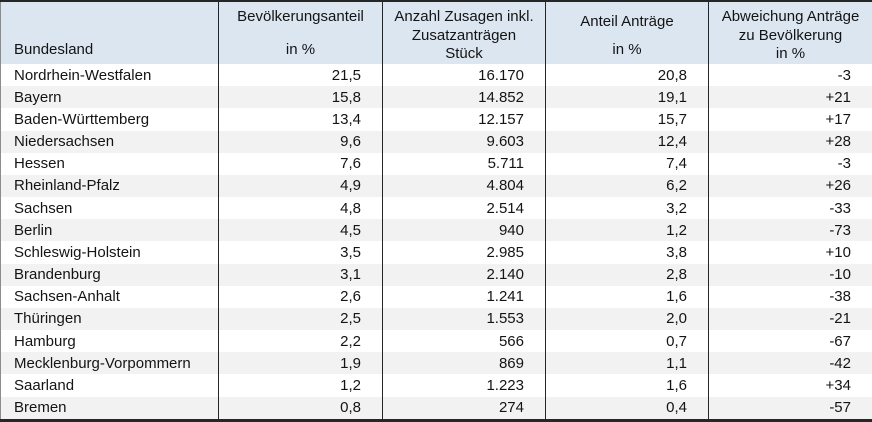  What do you see at coordinates (300, 252) in the screenshot?
I see `cell-value: 3,5` at bounding box center [300, 252].